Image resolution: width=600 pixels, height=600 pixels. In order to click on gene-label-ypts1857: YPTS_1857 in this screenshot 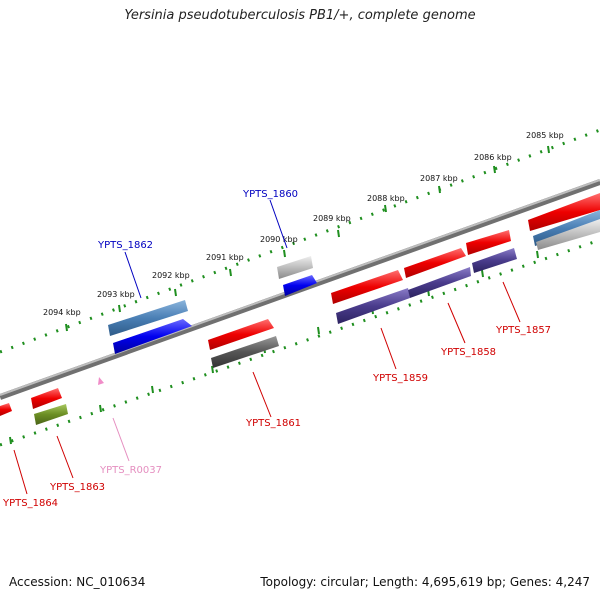, I will do `click(523, 330)`.